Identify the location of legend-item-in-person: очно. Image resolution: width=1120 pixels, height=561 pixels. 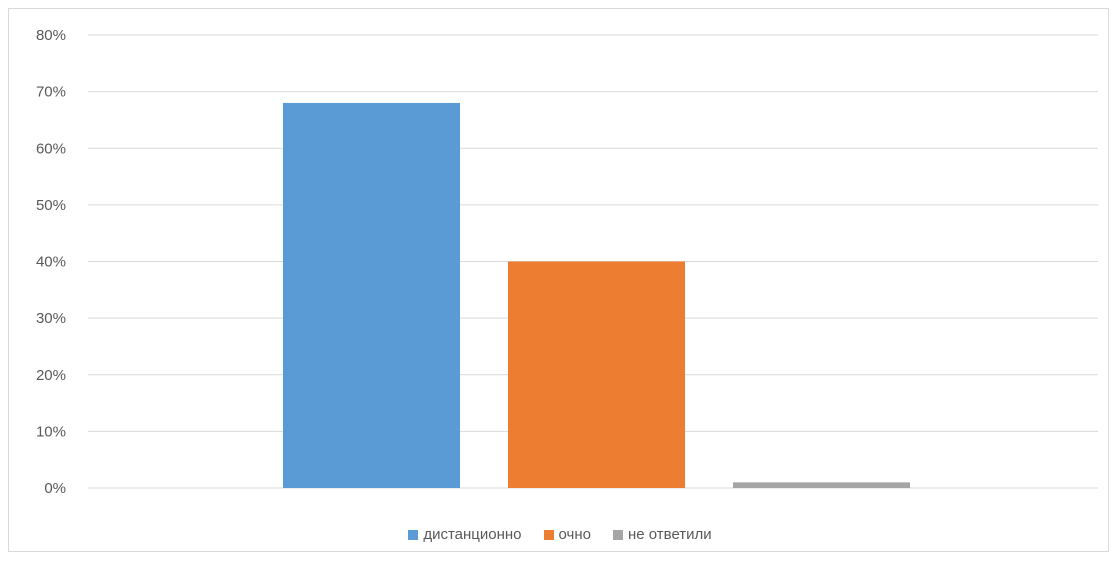
(567, 534).